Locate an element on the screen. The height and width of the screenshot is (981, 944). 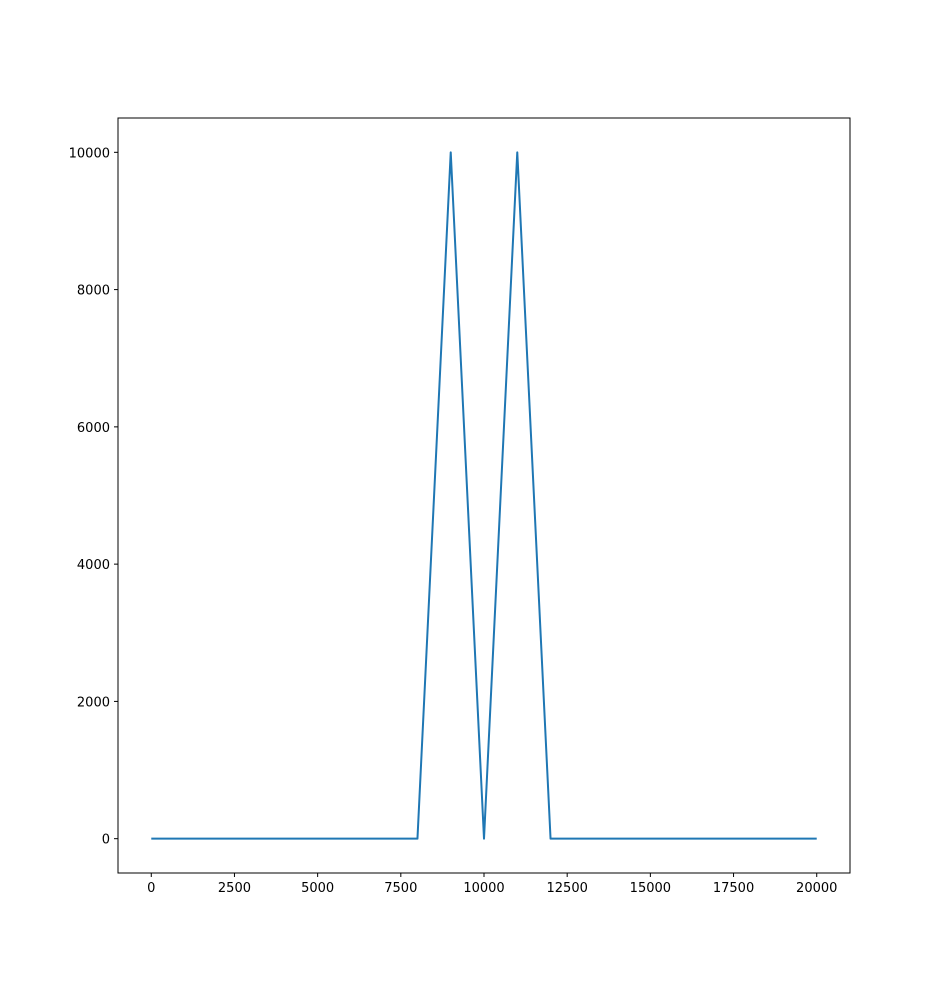
y-tick-label: 0 is located at coordinates (106, 840).